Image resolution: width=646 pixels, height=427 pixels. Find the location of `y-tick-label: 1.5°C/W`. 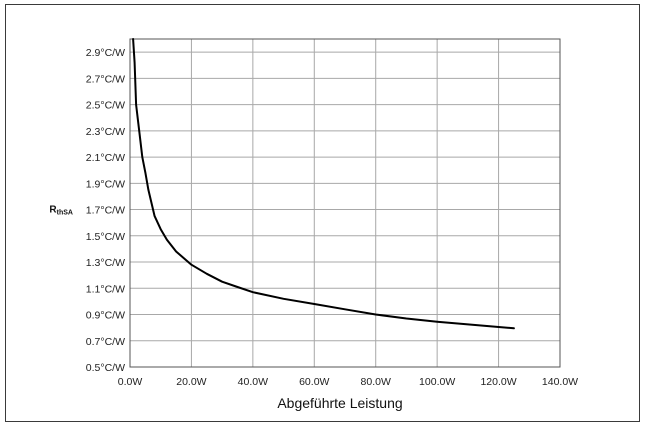

y-tick-label: 1.5°C/W is located at coordinates (105, 237).